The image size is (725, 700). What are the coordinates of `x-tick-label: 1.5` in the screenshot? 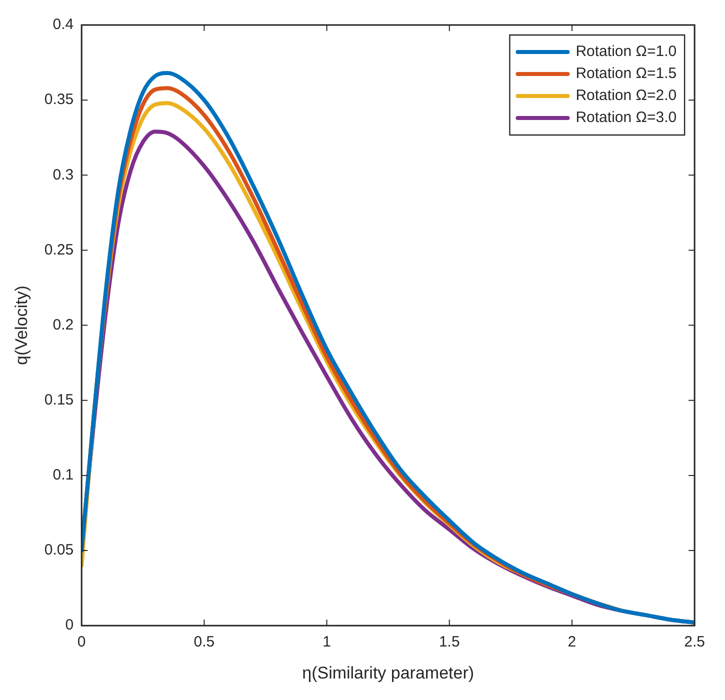 It's located at (449, 642).